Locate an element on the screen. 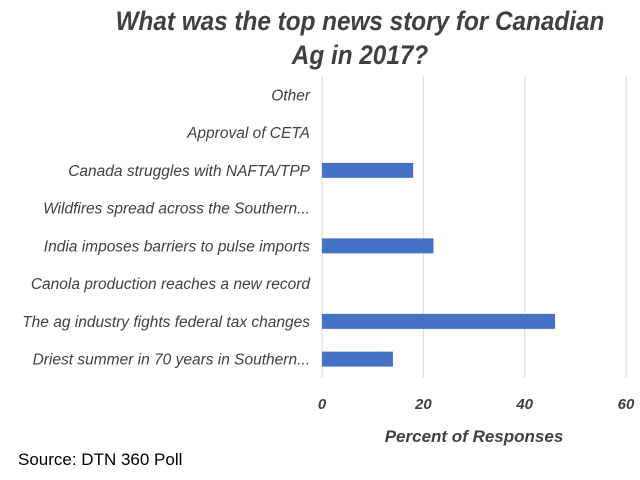 Image resolution: width=640 pixels, height=480 pixels. category-label: Other is located at coordinates (291, 95).